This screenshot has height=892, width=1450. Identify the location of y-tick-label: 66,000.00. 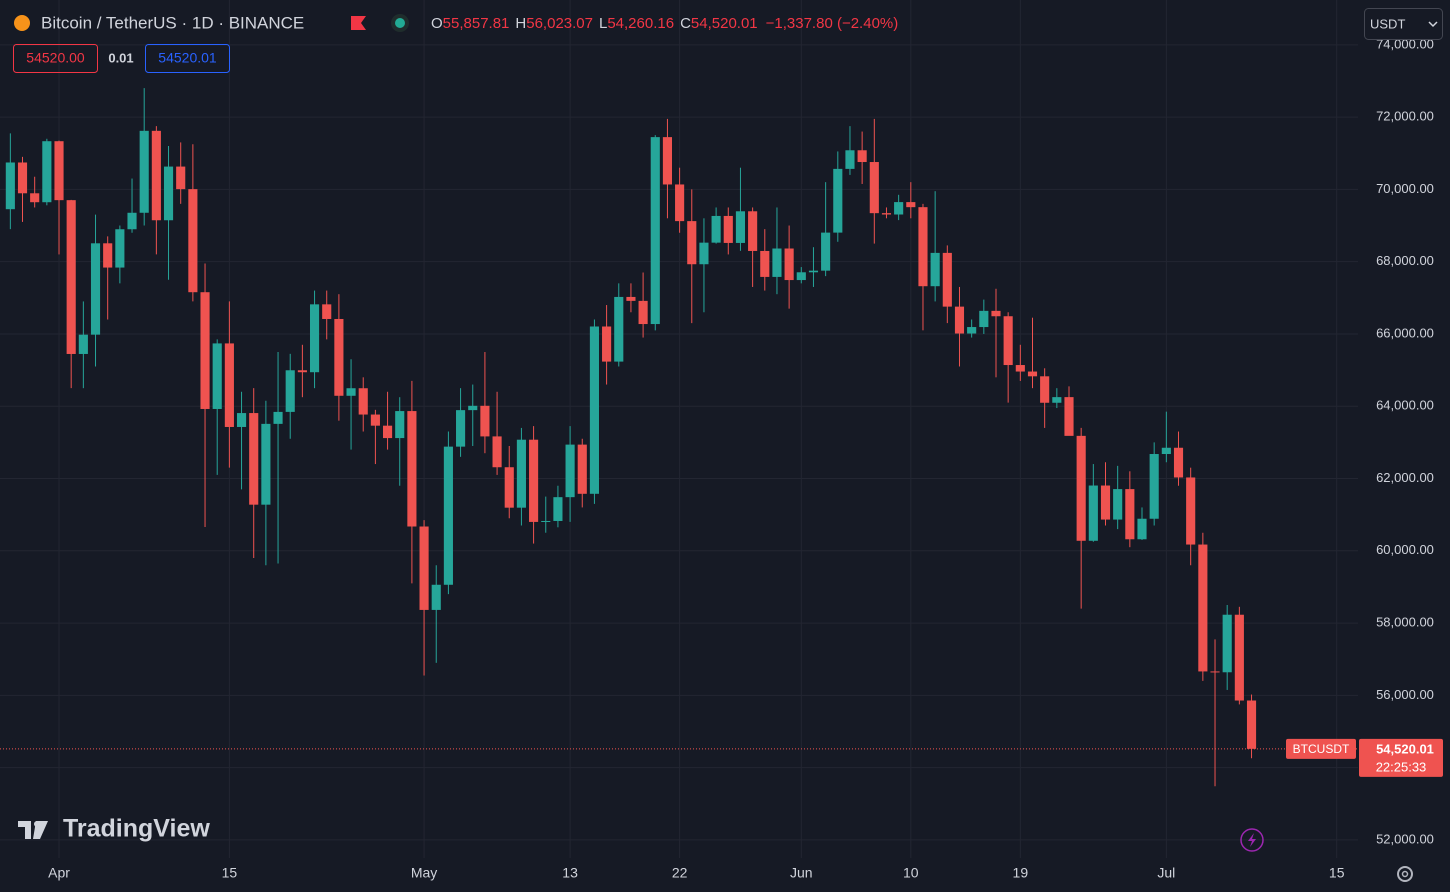
(1405, 332).